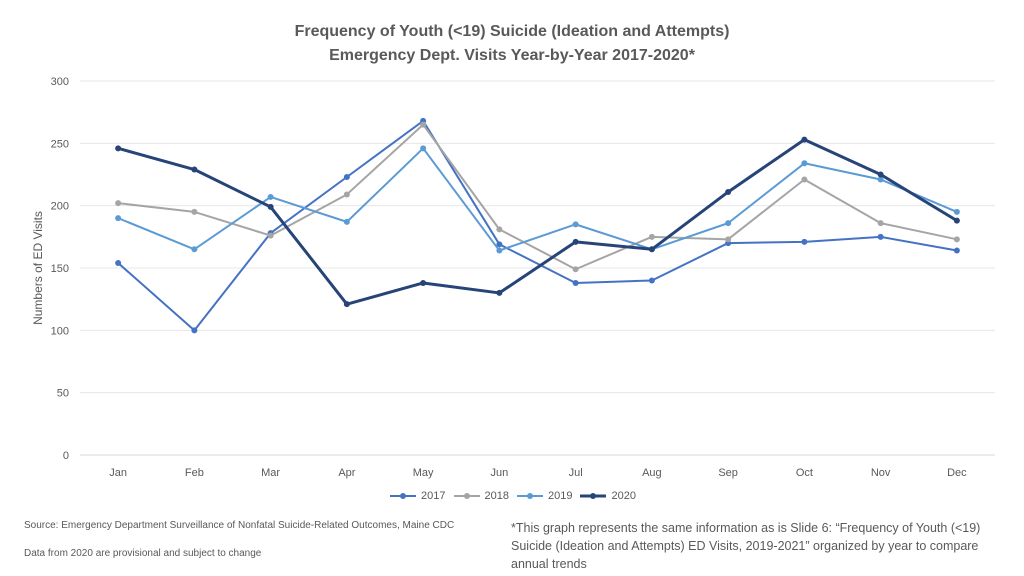  Describe the element at coordinates (576, 473) in the screenshot. I see `x-tick-label: Jul` at that location.